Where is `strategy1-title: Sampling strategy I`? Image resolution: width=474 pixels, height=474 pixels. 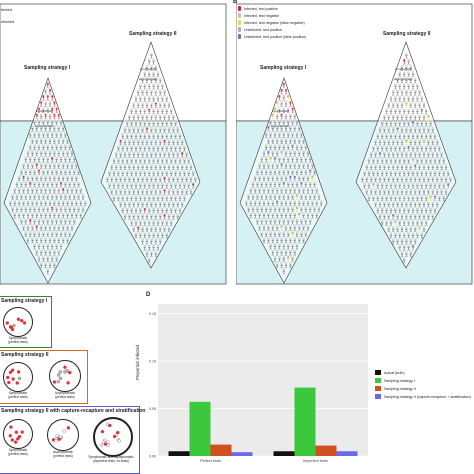 strategy1-title: Sampling strategy I is located at coordinates (47, 68).